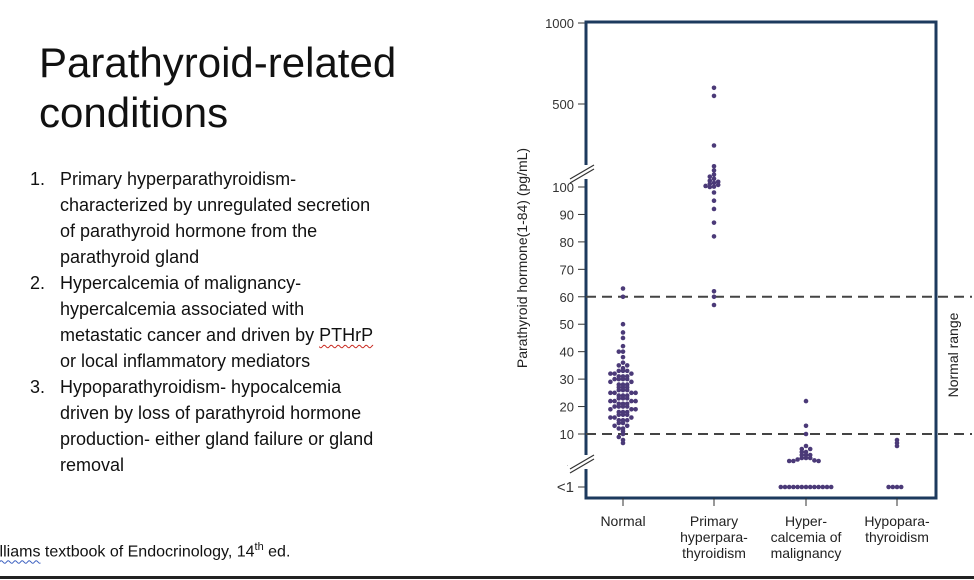 The width and height of the screenshot is (974, 580). What do you see at coordinates (563, 104) in the screenshot?
I see `y-tick-label: 500` at bounding box center [563, 104].